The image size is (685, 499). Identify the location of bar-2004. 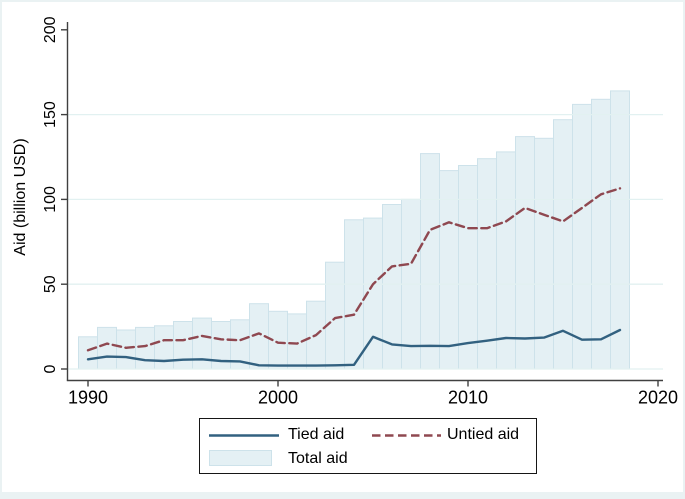
(354, 294).